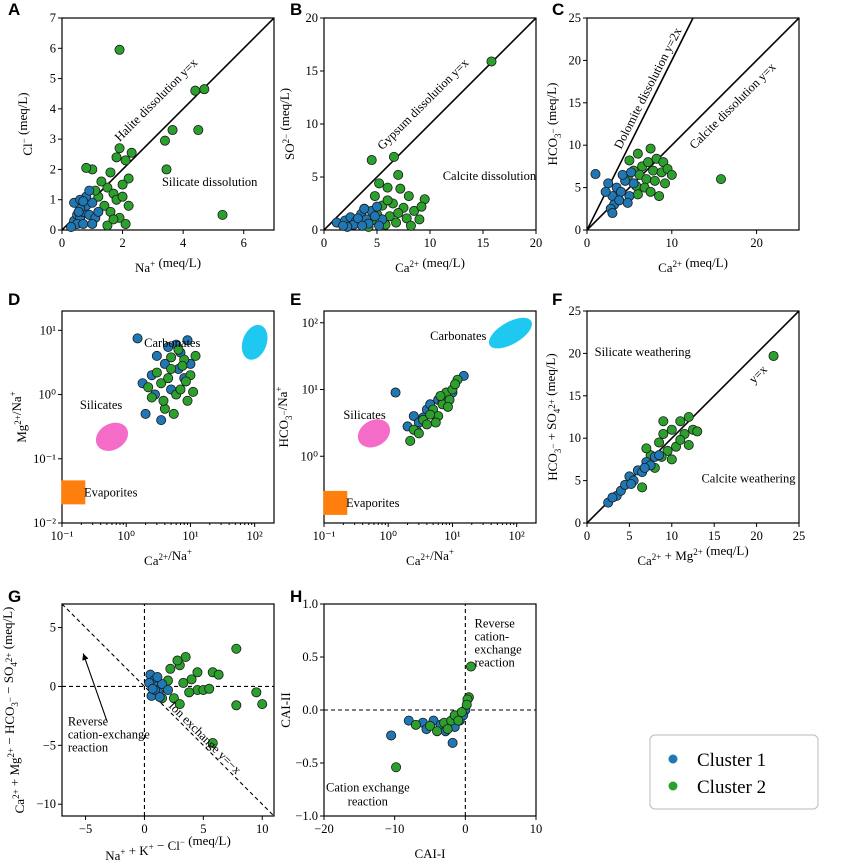  I want to click on panel-e-xtick-label: 10⁻¹, so click(324, 536).